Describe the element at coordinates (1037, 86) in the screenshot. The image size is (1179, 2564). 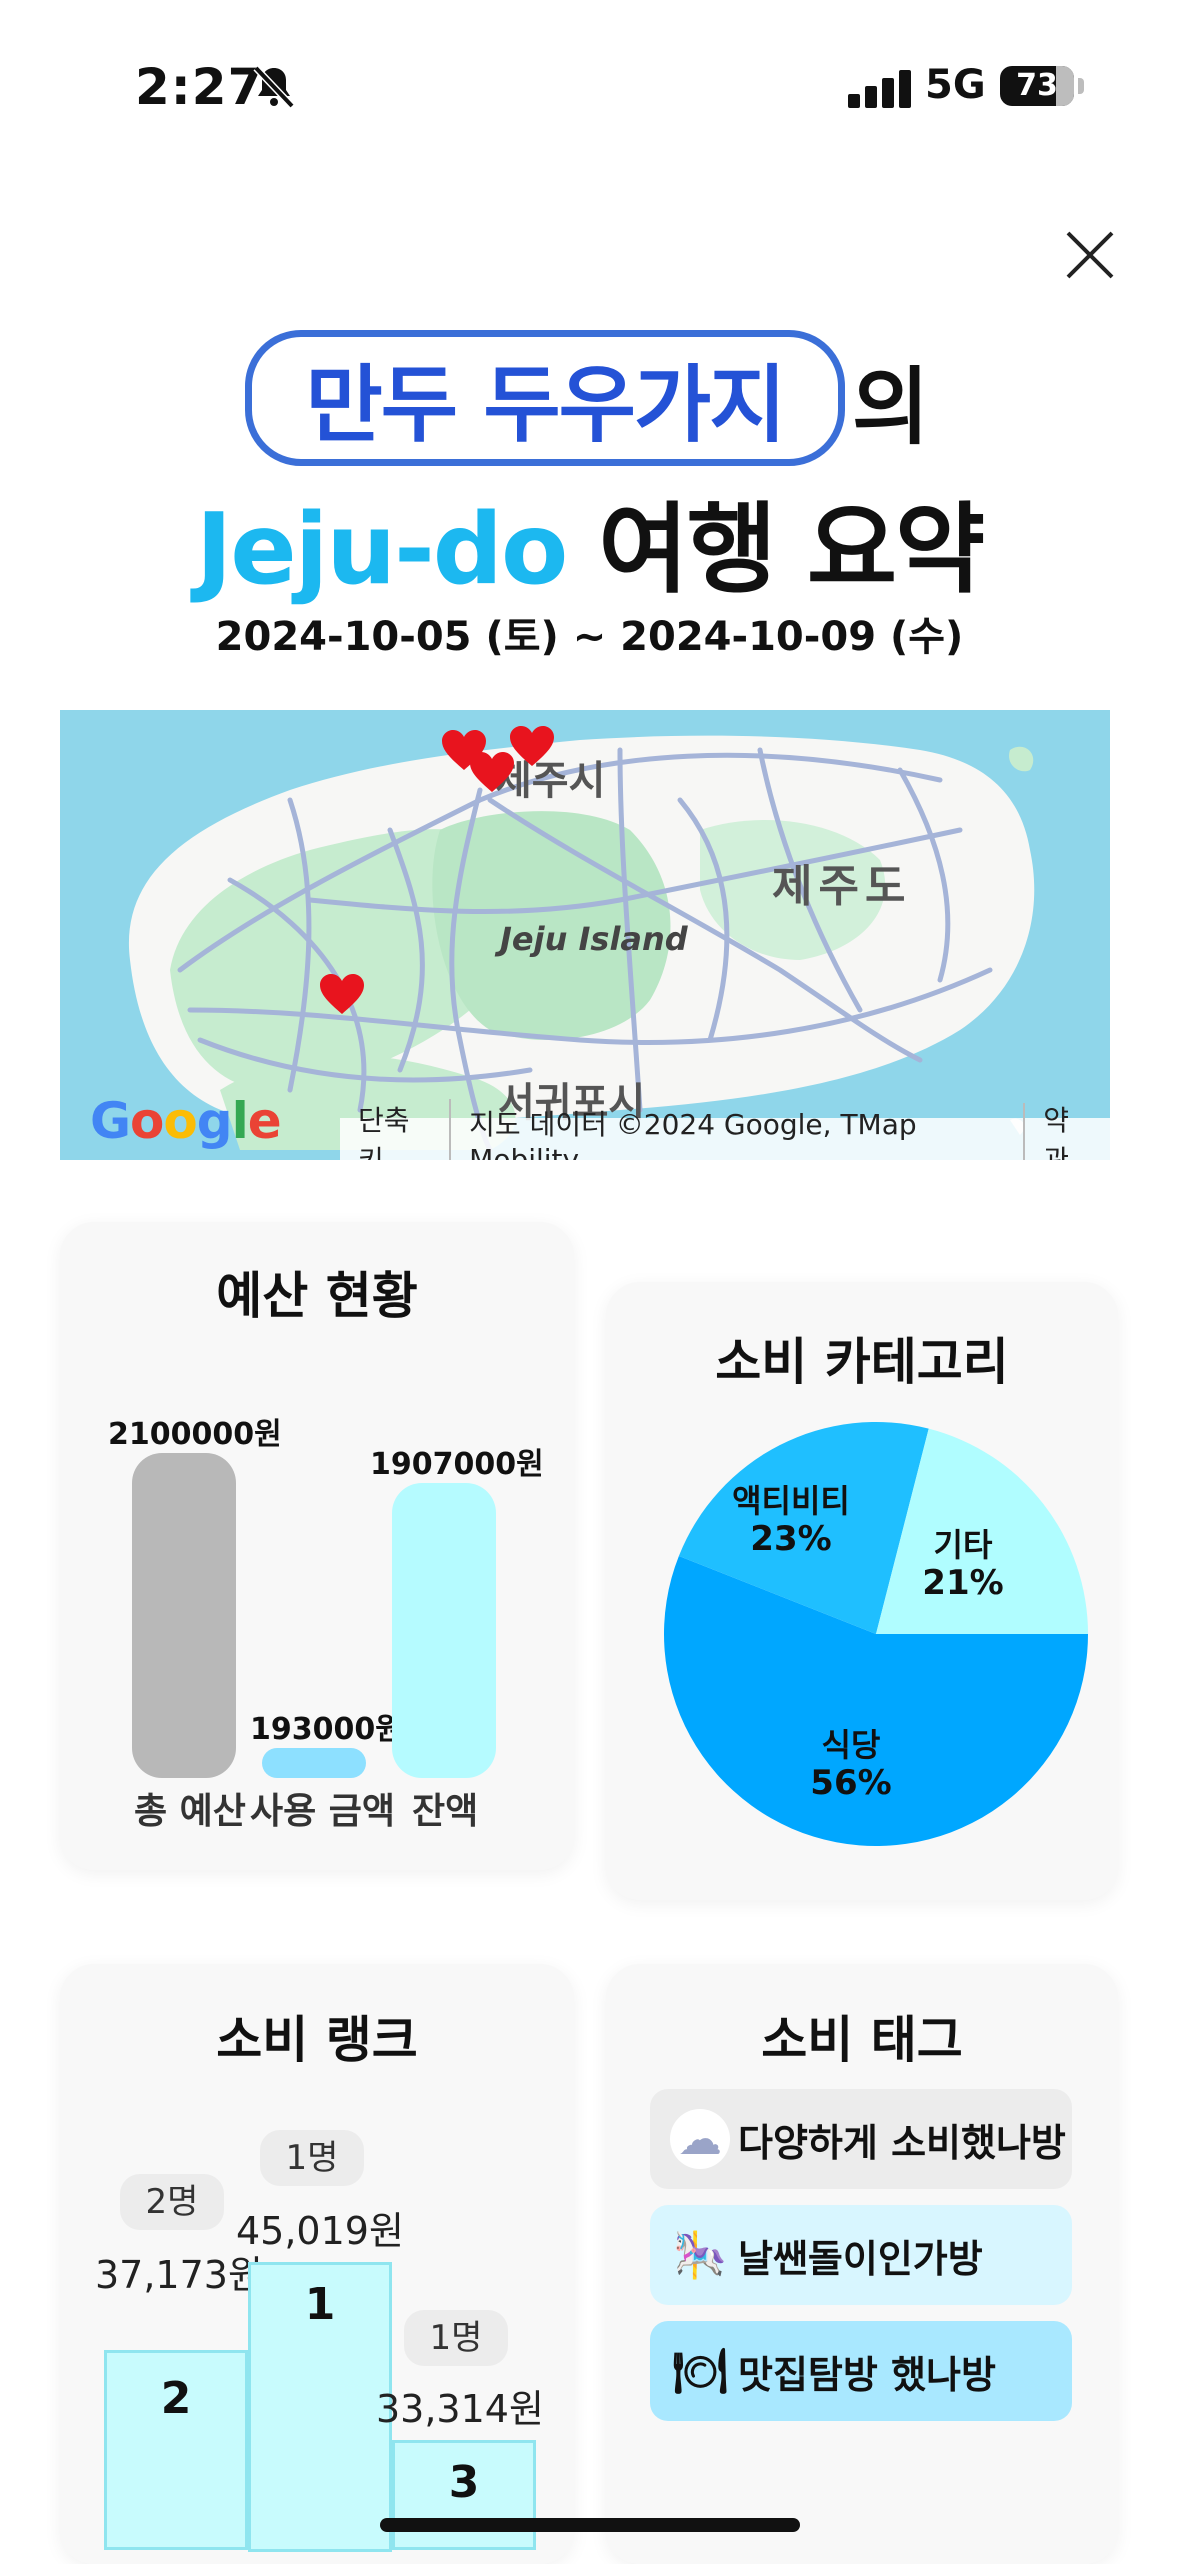
I see `battery-icon: 73` at that location.